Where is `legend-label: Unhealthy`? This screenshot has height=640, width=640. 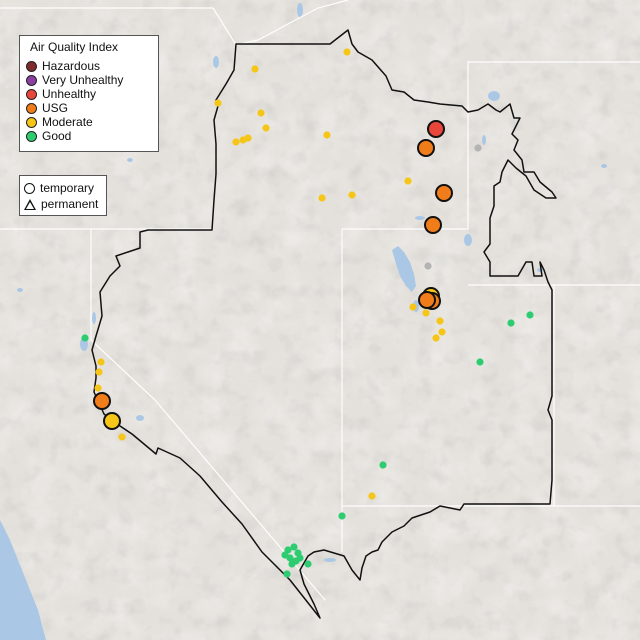
legend-label: Unhealthy is located at coordinates (69, 94).